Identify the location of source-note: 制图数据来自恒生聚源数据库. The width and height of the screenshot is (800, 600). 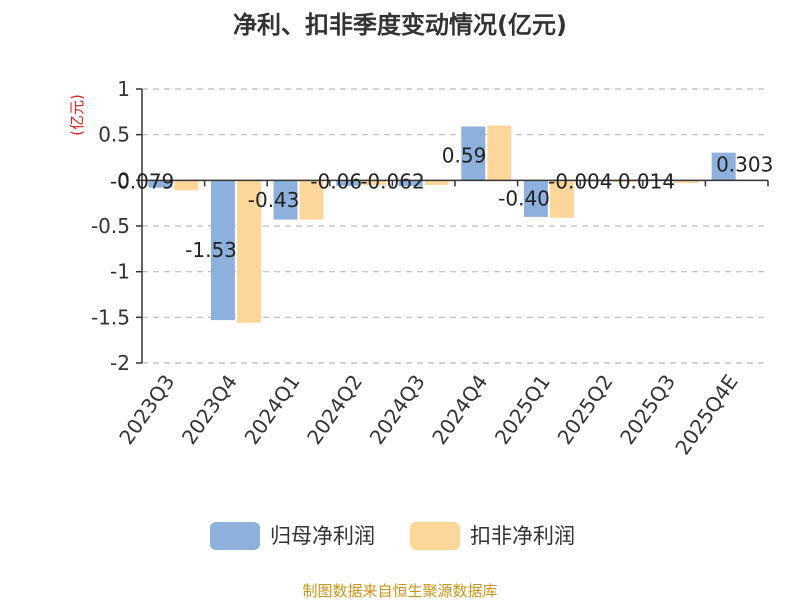
(399, 591).